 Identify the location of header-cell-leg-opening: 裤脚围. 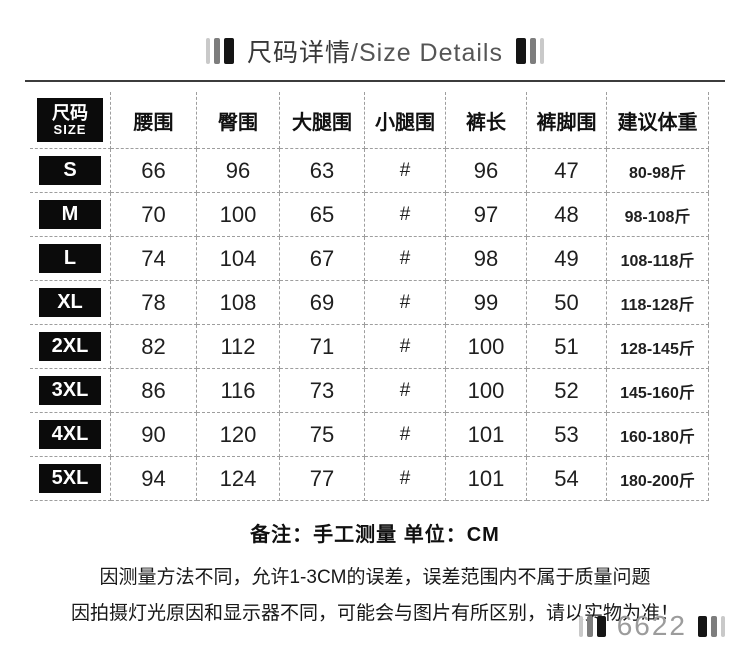
(567, 120).